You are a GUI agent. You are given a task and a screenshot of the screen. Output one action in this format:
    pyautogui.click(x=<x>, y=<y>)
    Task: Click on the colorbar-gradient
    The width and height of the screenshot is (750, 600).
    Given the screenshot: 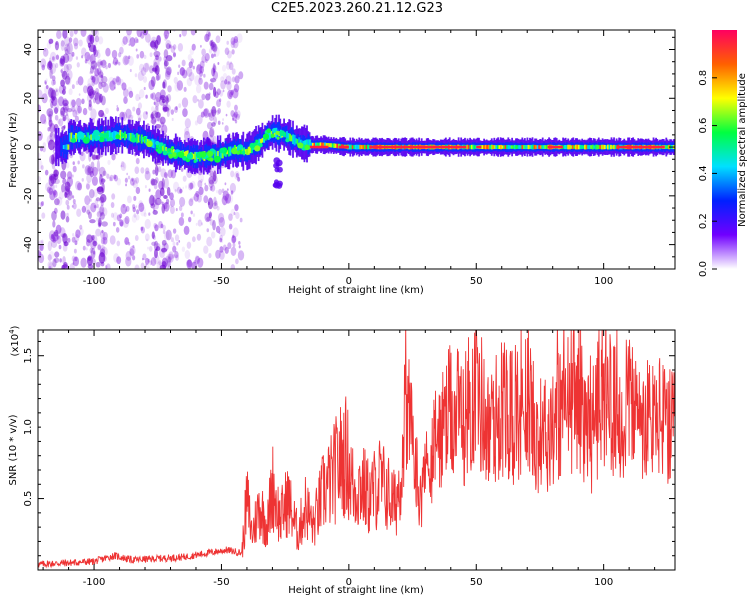 What is the action you would take?
    pyautogui.click(x=724, y=149)
    